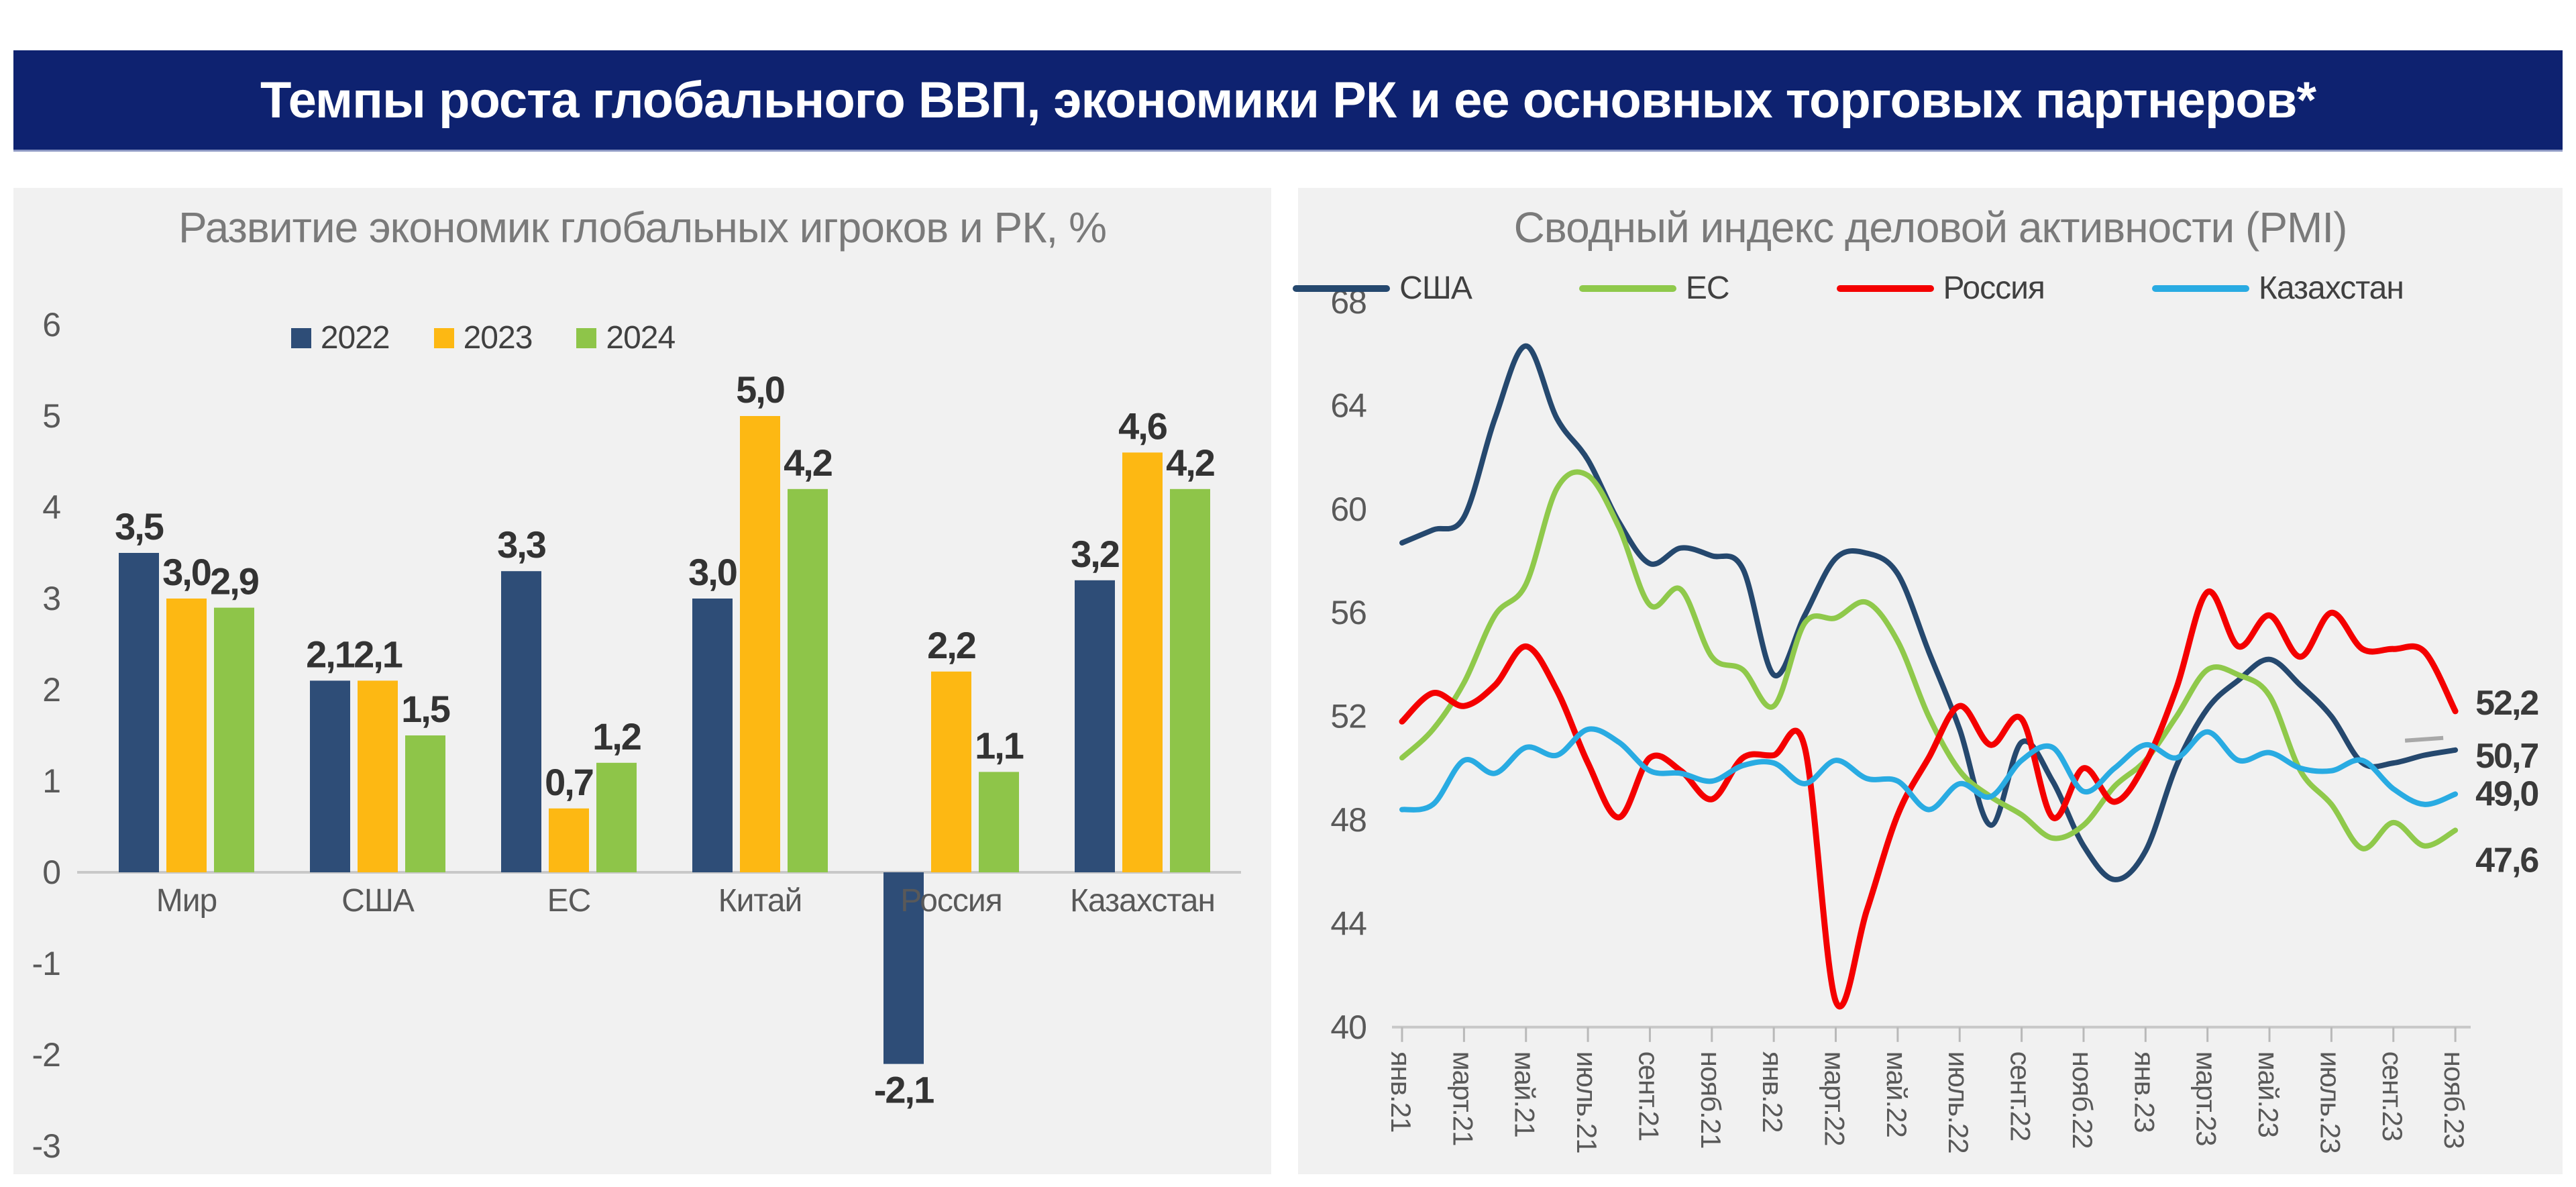  What do you see at coordinates (569, 901) in the screenshot?
I see `svg-text: ЕС` at bounding box center [569, 901].